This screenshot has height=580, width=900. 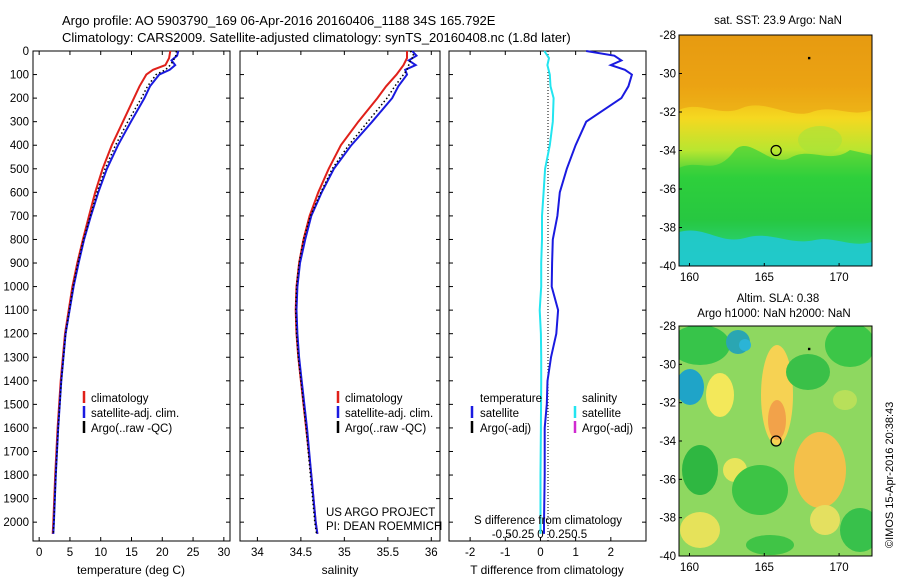 What do you see at coordinates (16, 288) in the screenshot?
I see `depth-tick-label: 1000` at bounding box center [16, 288].